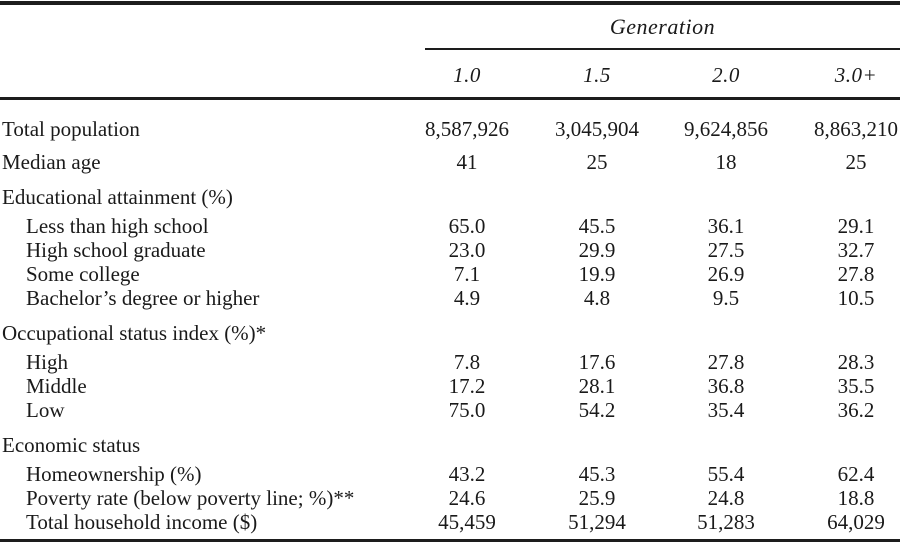 This screenshot has height=548, width=900. What do you see at coordinates (726, 129) in the screenshot?
I see `cell-value: 9,624,856` at bounding box center [726, 129].